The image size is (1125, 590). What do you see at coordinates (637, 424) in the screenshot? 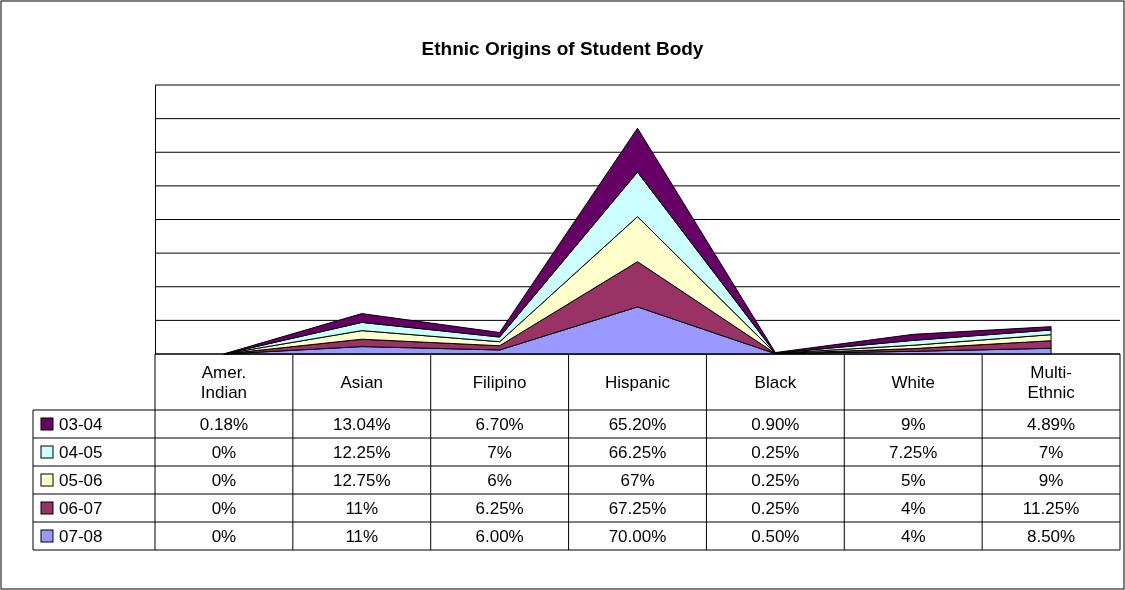
I see `data-label: 65.20%` at bounding box center [637, 424].